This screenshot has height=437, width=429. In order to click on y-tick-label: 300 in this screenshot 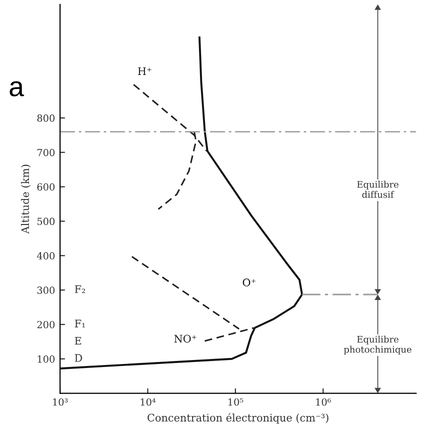, I will do `click(46, 290)`.